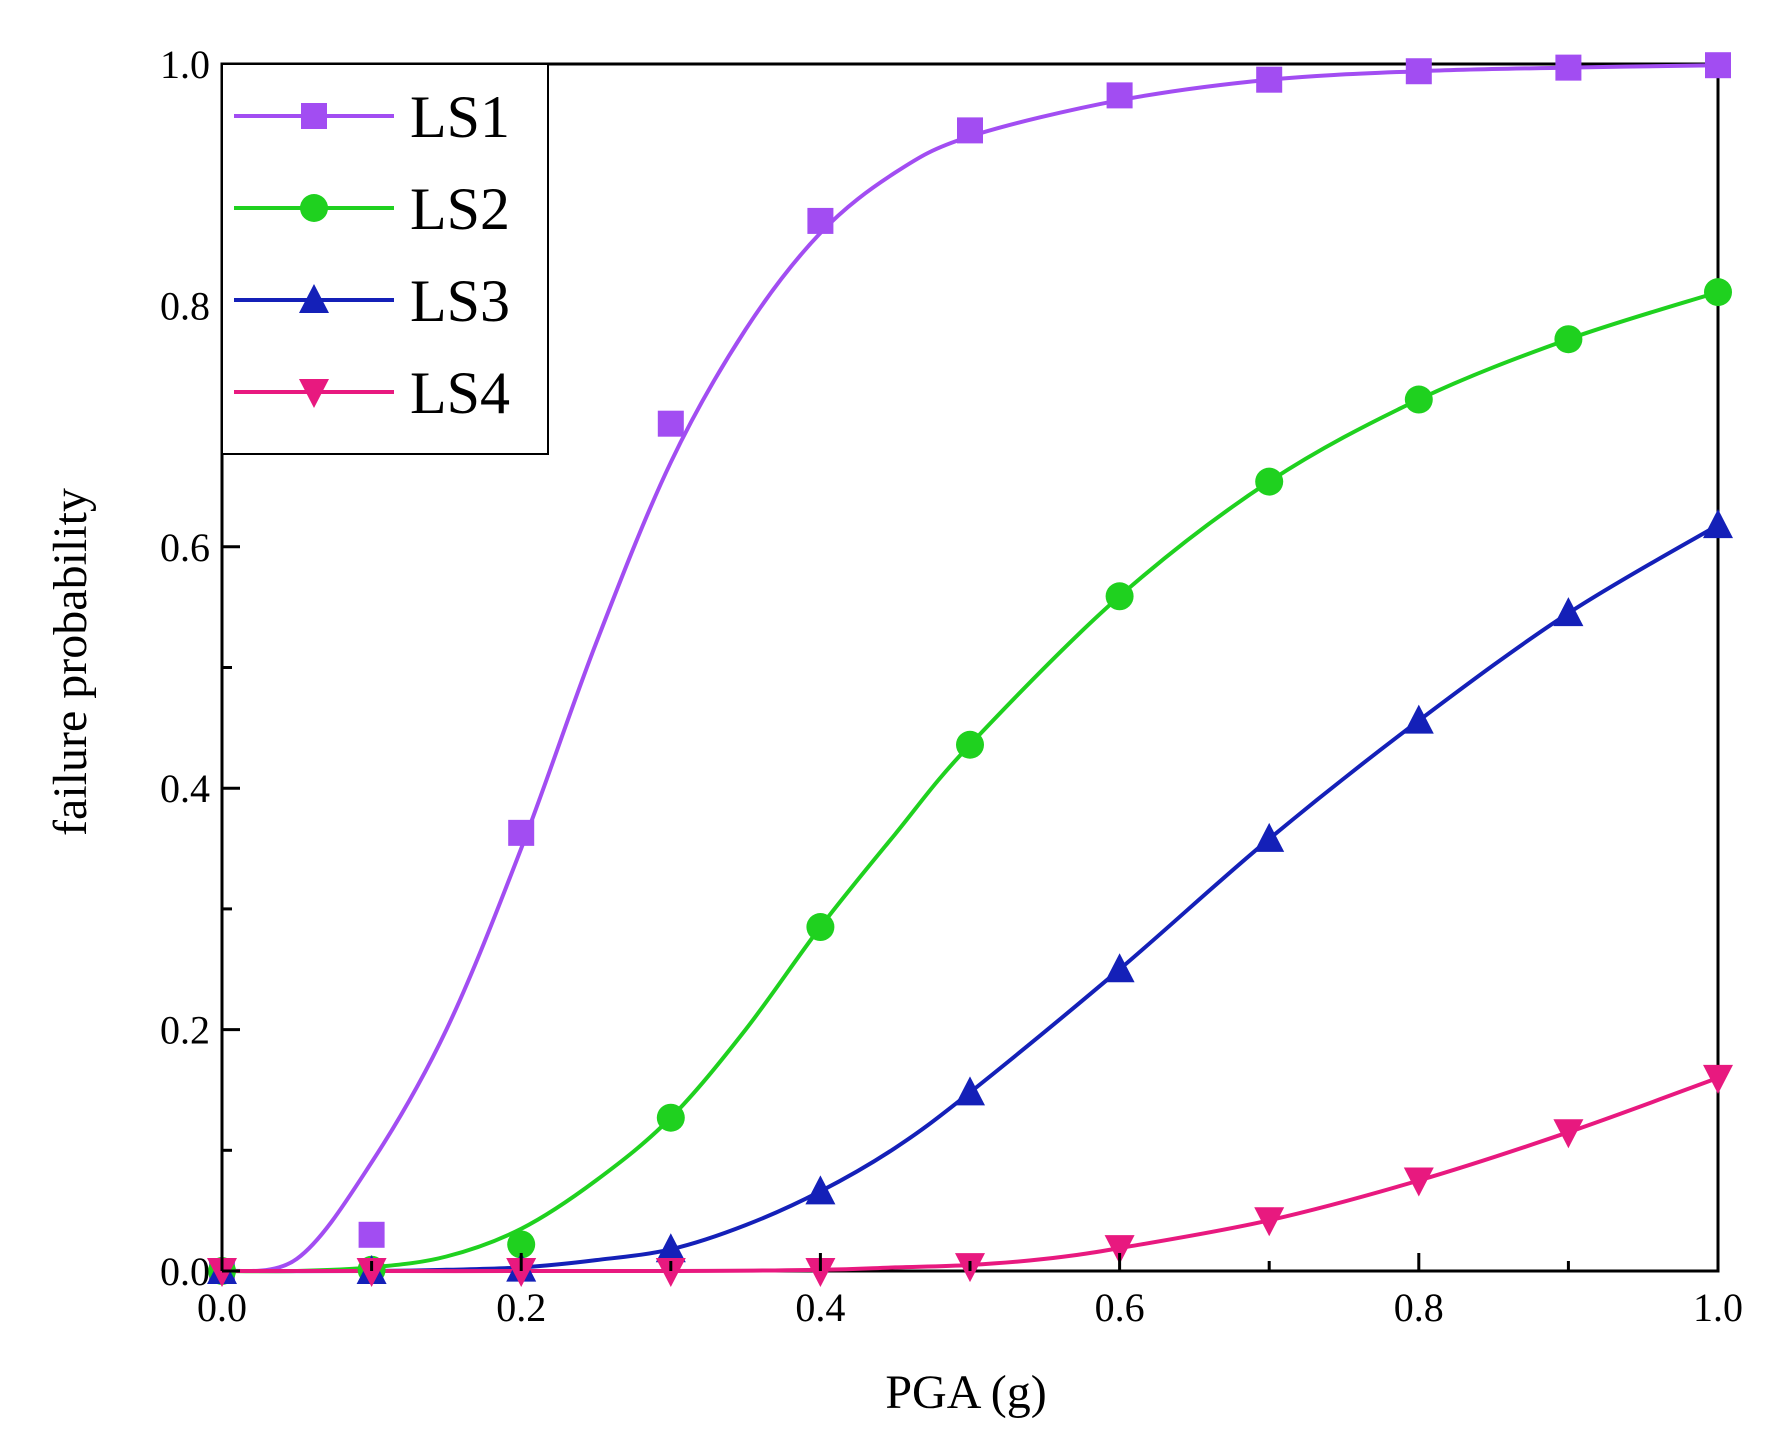  Describe the element at coordinates (460, 301) in the screenshot. I see `legend-label-ls3: LS3` at that location.